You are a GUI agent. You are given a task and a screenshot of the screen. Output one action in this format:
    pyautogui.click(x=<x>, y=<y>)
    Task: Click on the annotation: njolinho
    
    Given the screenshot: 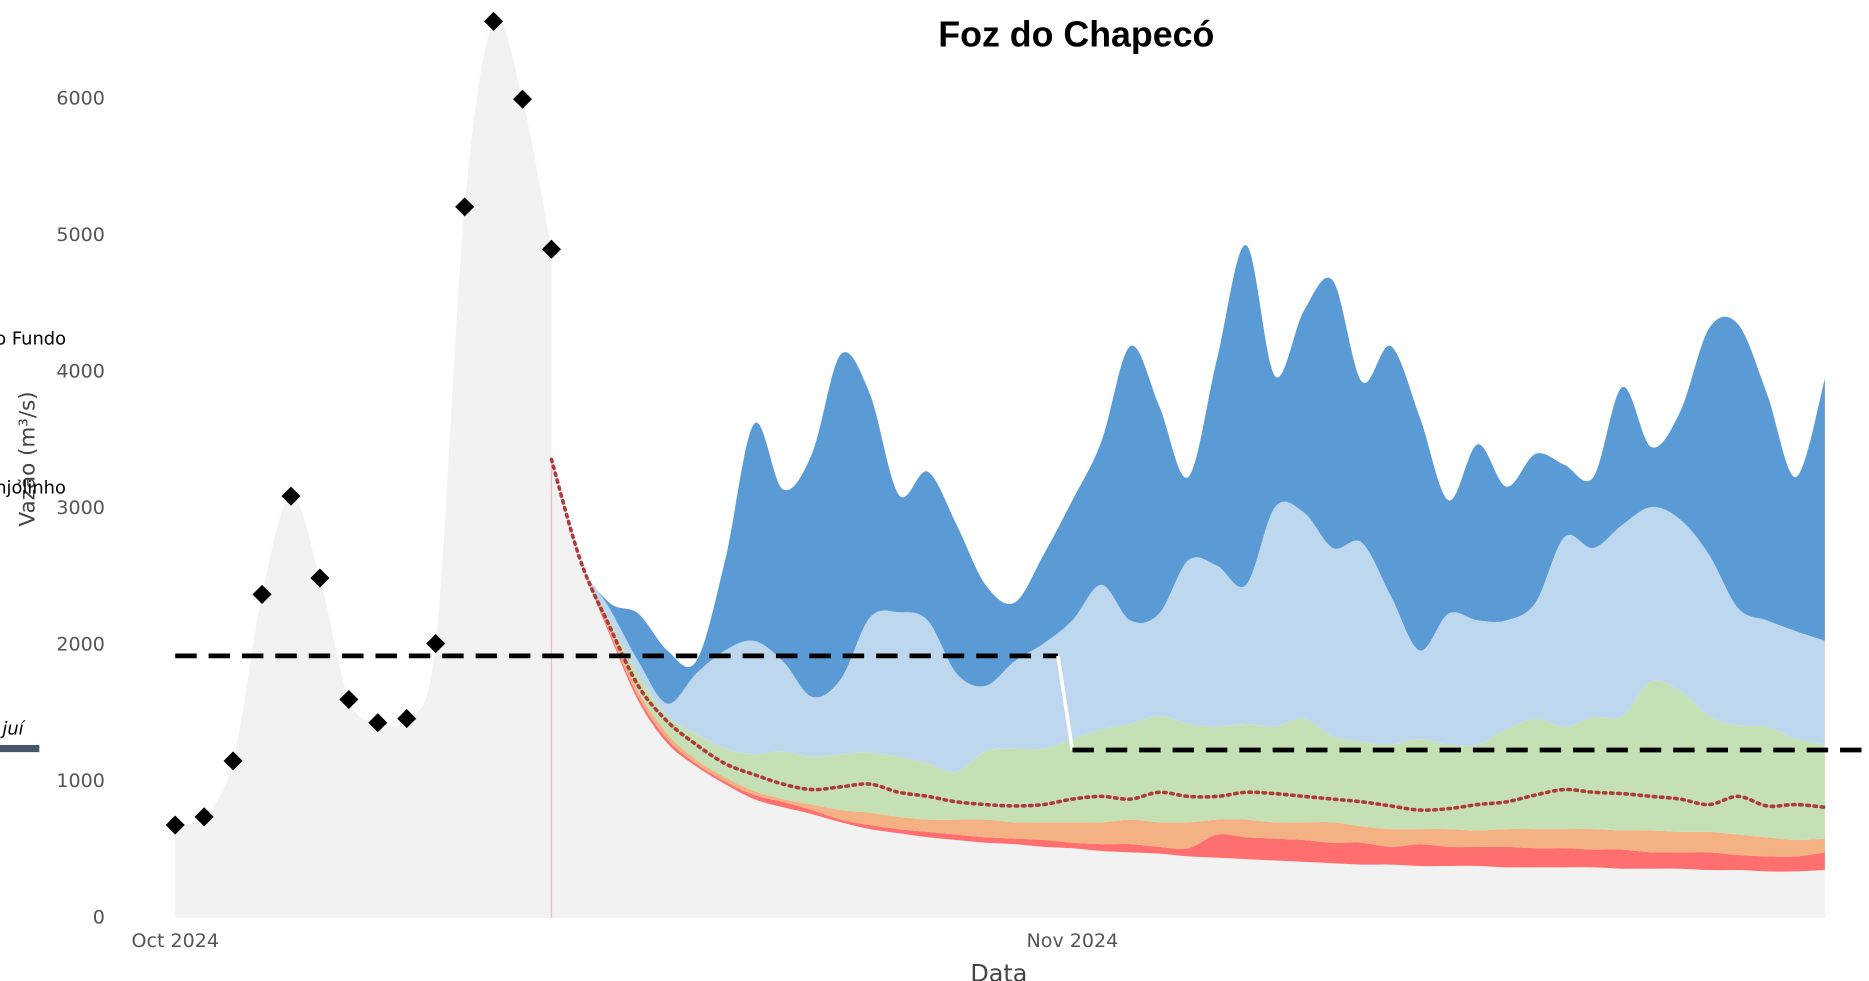 What is the action you would take?
    pyautogui.click(x=33, y=488)
    